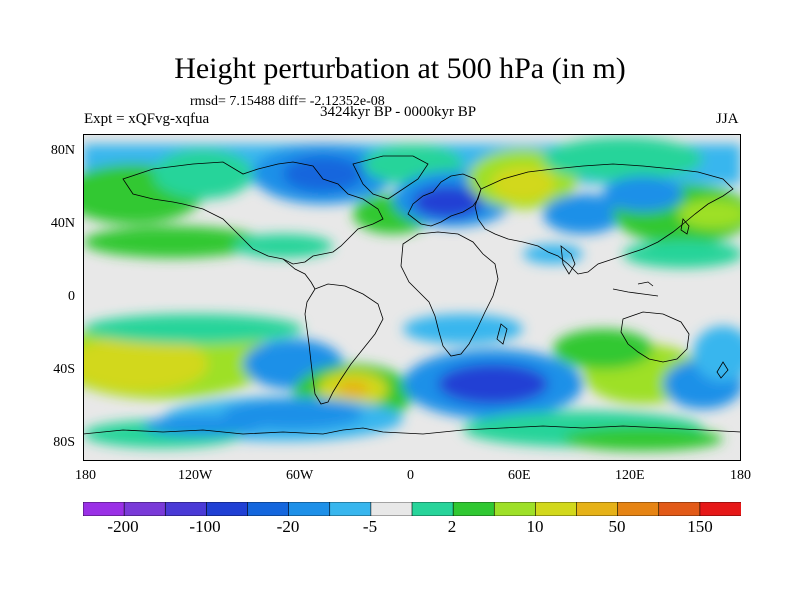 This screenshot has height=600, width=800. Describe the element at coordinates (62, 150) in the screenshot. I see `lat-label-80n: 80N` at that location.